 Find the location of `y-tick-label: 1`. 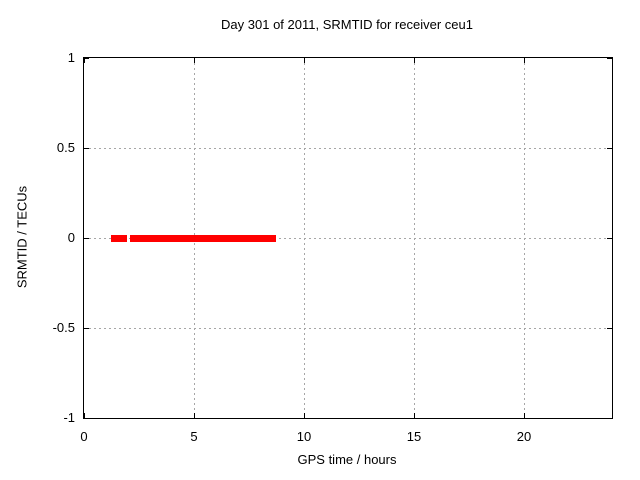

y-tick-label: 1 is located at coordinates (71, 57).